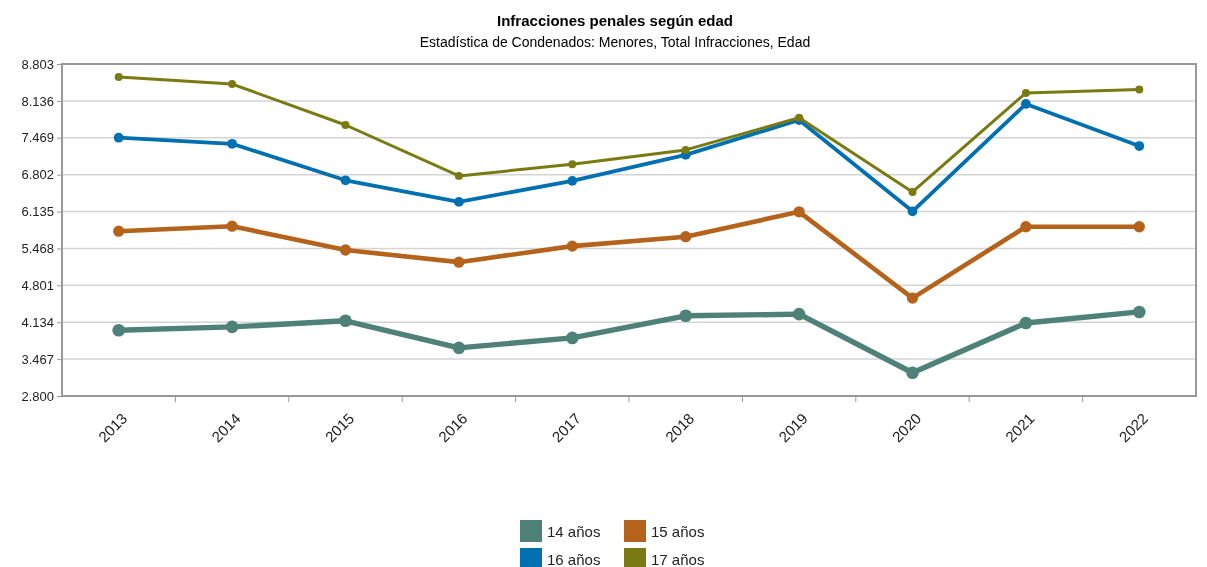  Describe the element at coordinates (615, 42) in the screenshot. I see `chart-subtitle: Estadística de Condenados: Menores, Total Infracciones, Edad` at that location.